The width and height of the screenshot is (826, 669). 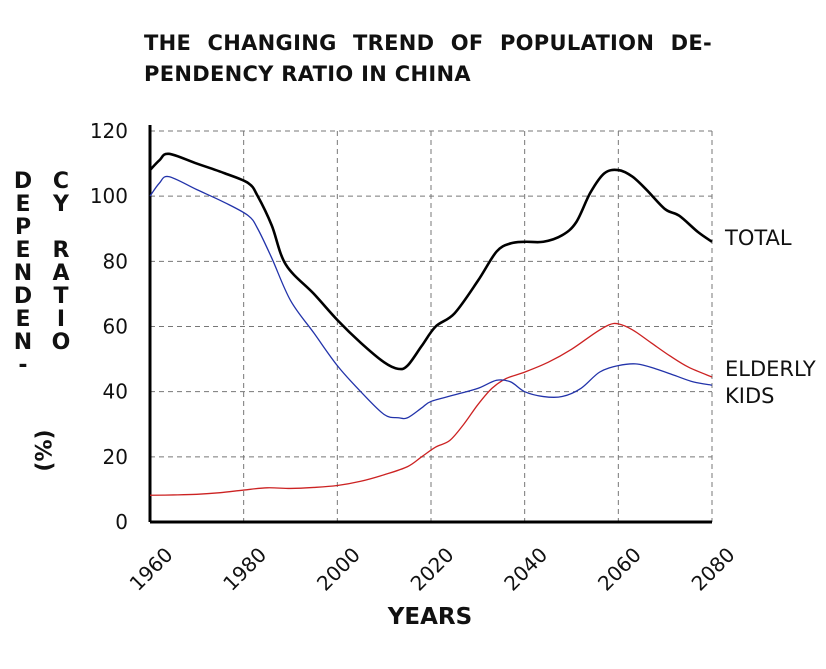 I want to click on y-tick-label-0: 0, so click(x=121, y=522).